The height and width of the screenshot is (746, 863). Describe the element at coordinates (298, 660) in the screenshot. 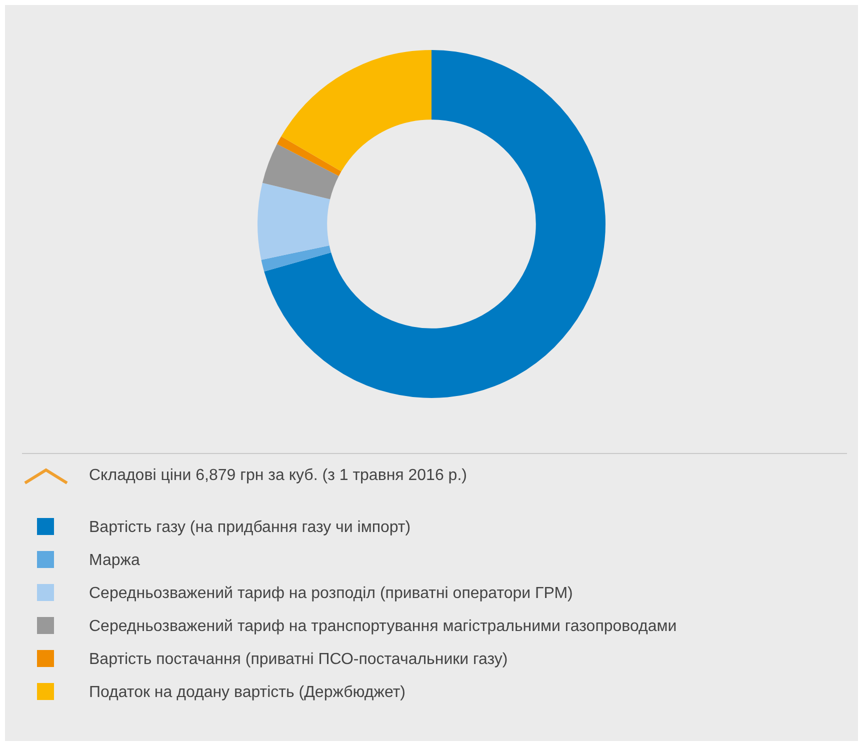

I see `legend-label: Вартість постачання (приватні ПСО-постачальники газу)` at that location.